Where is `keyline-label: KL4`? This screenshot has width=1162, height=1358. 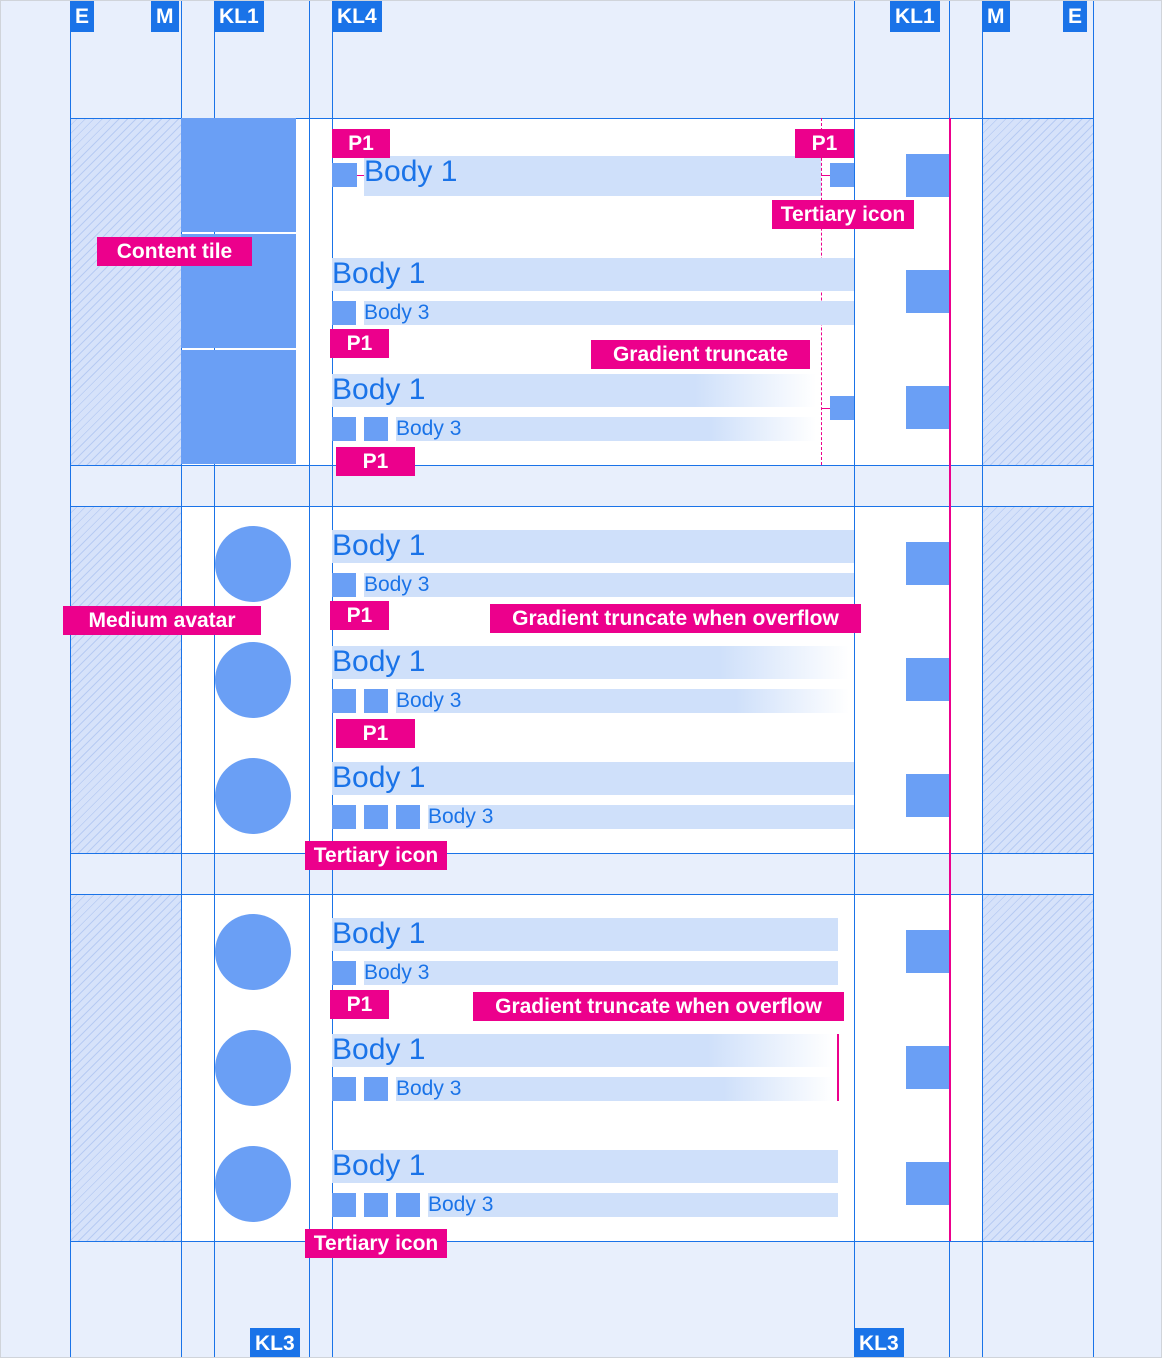 keyline-label: KL4 is located at coordinates (357, 16).